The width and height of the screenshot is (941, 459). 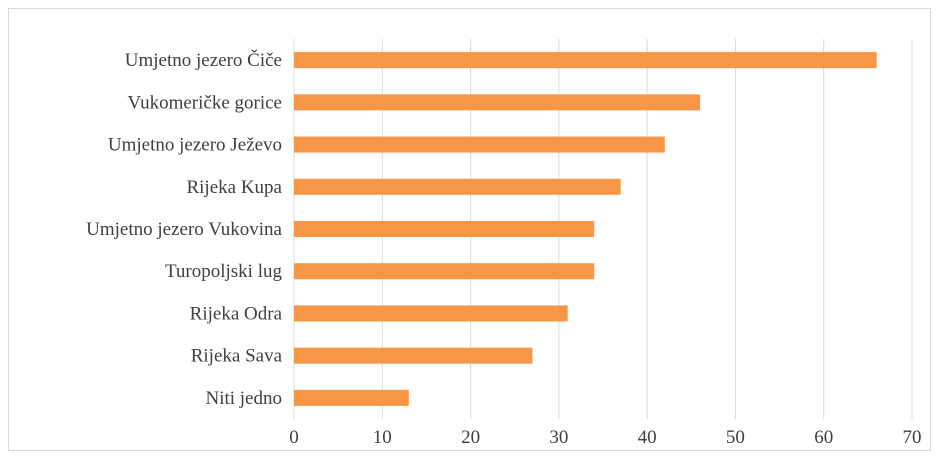 I want to click on x-tick-label: 70, so click(x=912, y=437).